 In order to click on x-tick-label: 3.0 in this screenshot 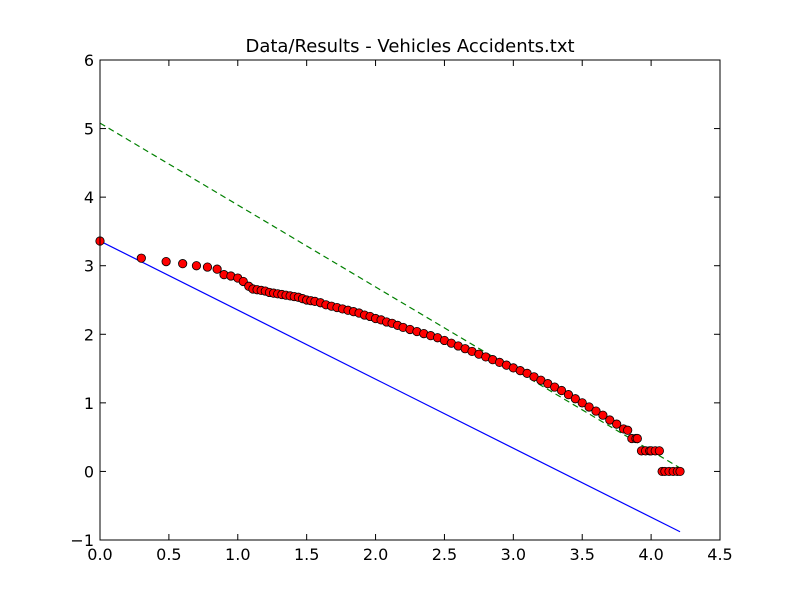, I will do `click(513, 554)`.